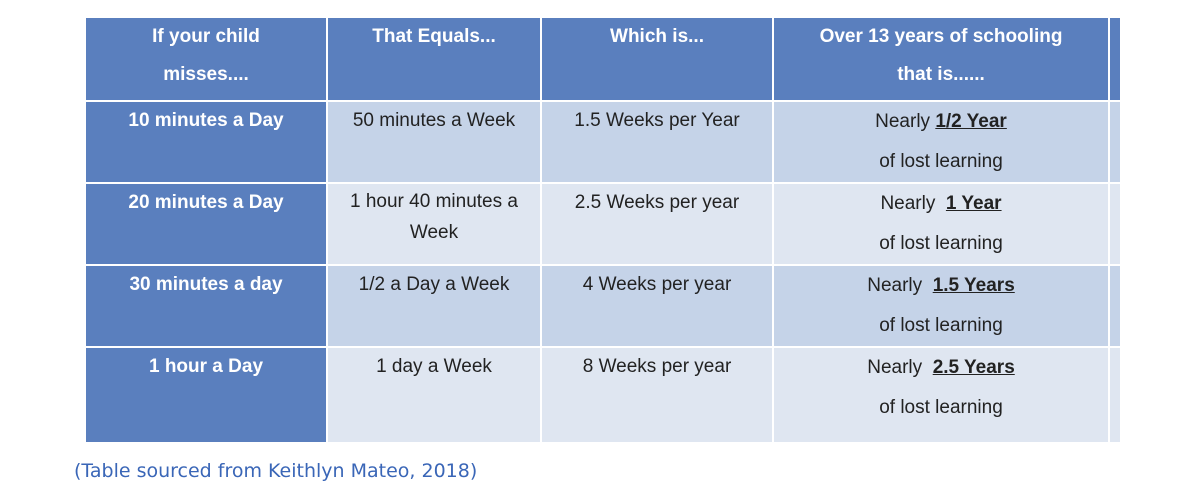 The width and height of the screenshot is (1200, 494). What do you see at coordinates (973, 203) in the screenshot?
I see `over-amount: 1 Year` at bounding box center [973, 203].